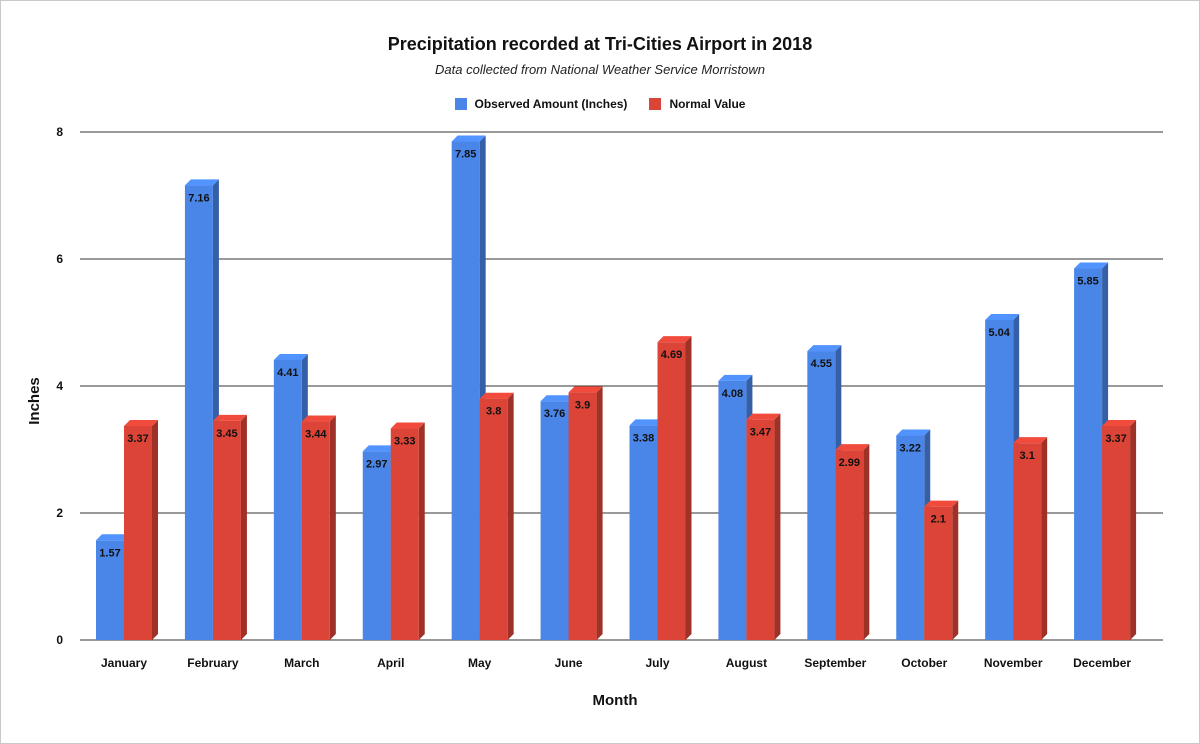  Describe the element at coordinates (655, 104) in the screenshot. I see `legend-swatch-normal` at that location.